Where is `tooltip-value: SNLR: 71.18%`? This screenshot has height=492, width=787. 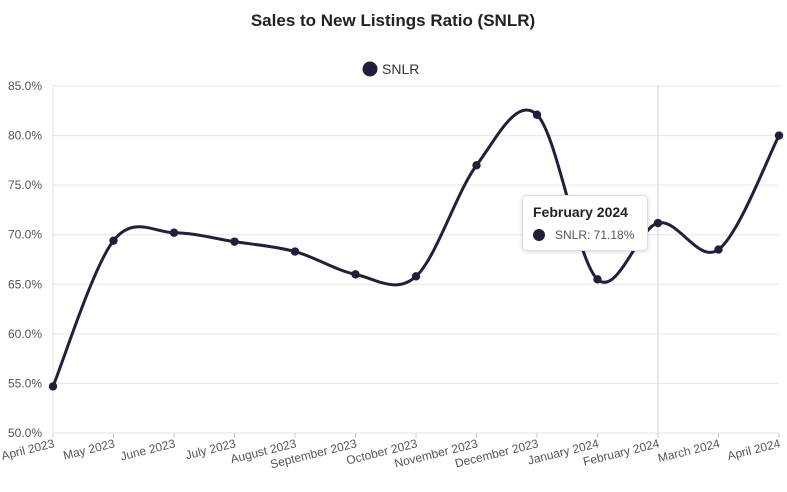
tooltip-value: SNLR: 71.18% is located at coordinates (595, 235).